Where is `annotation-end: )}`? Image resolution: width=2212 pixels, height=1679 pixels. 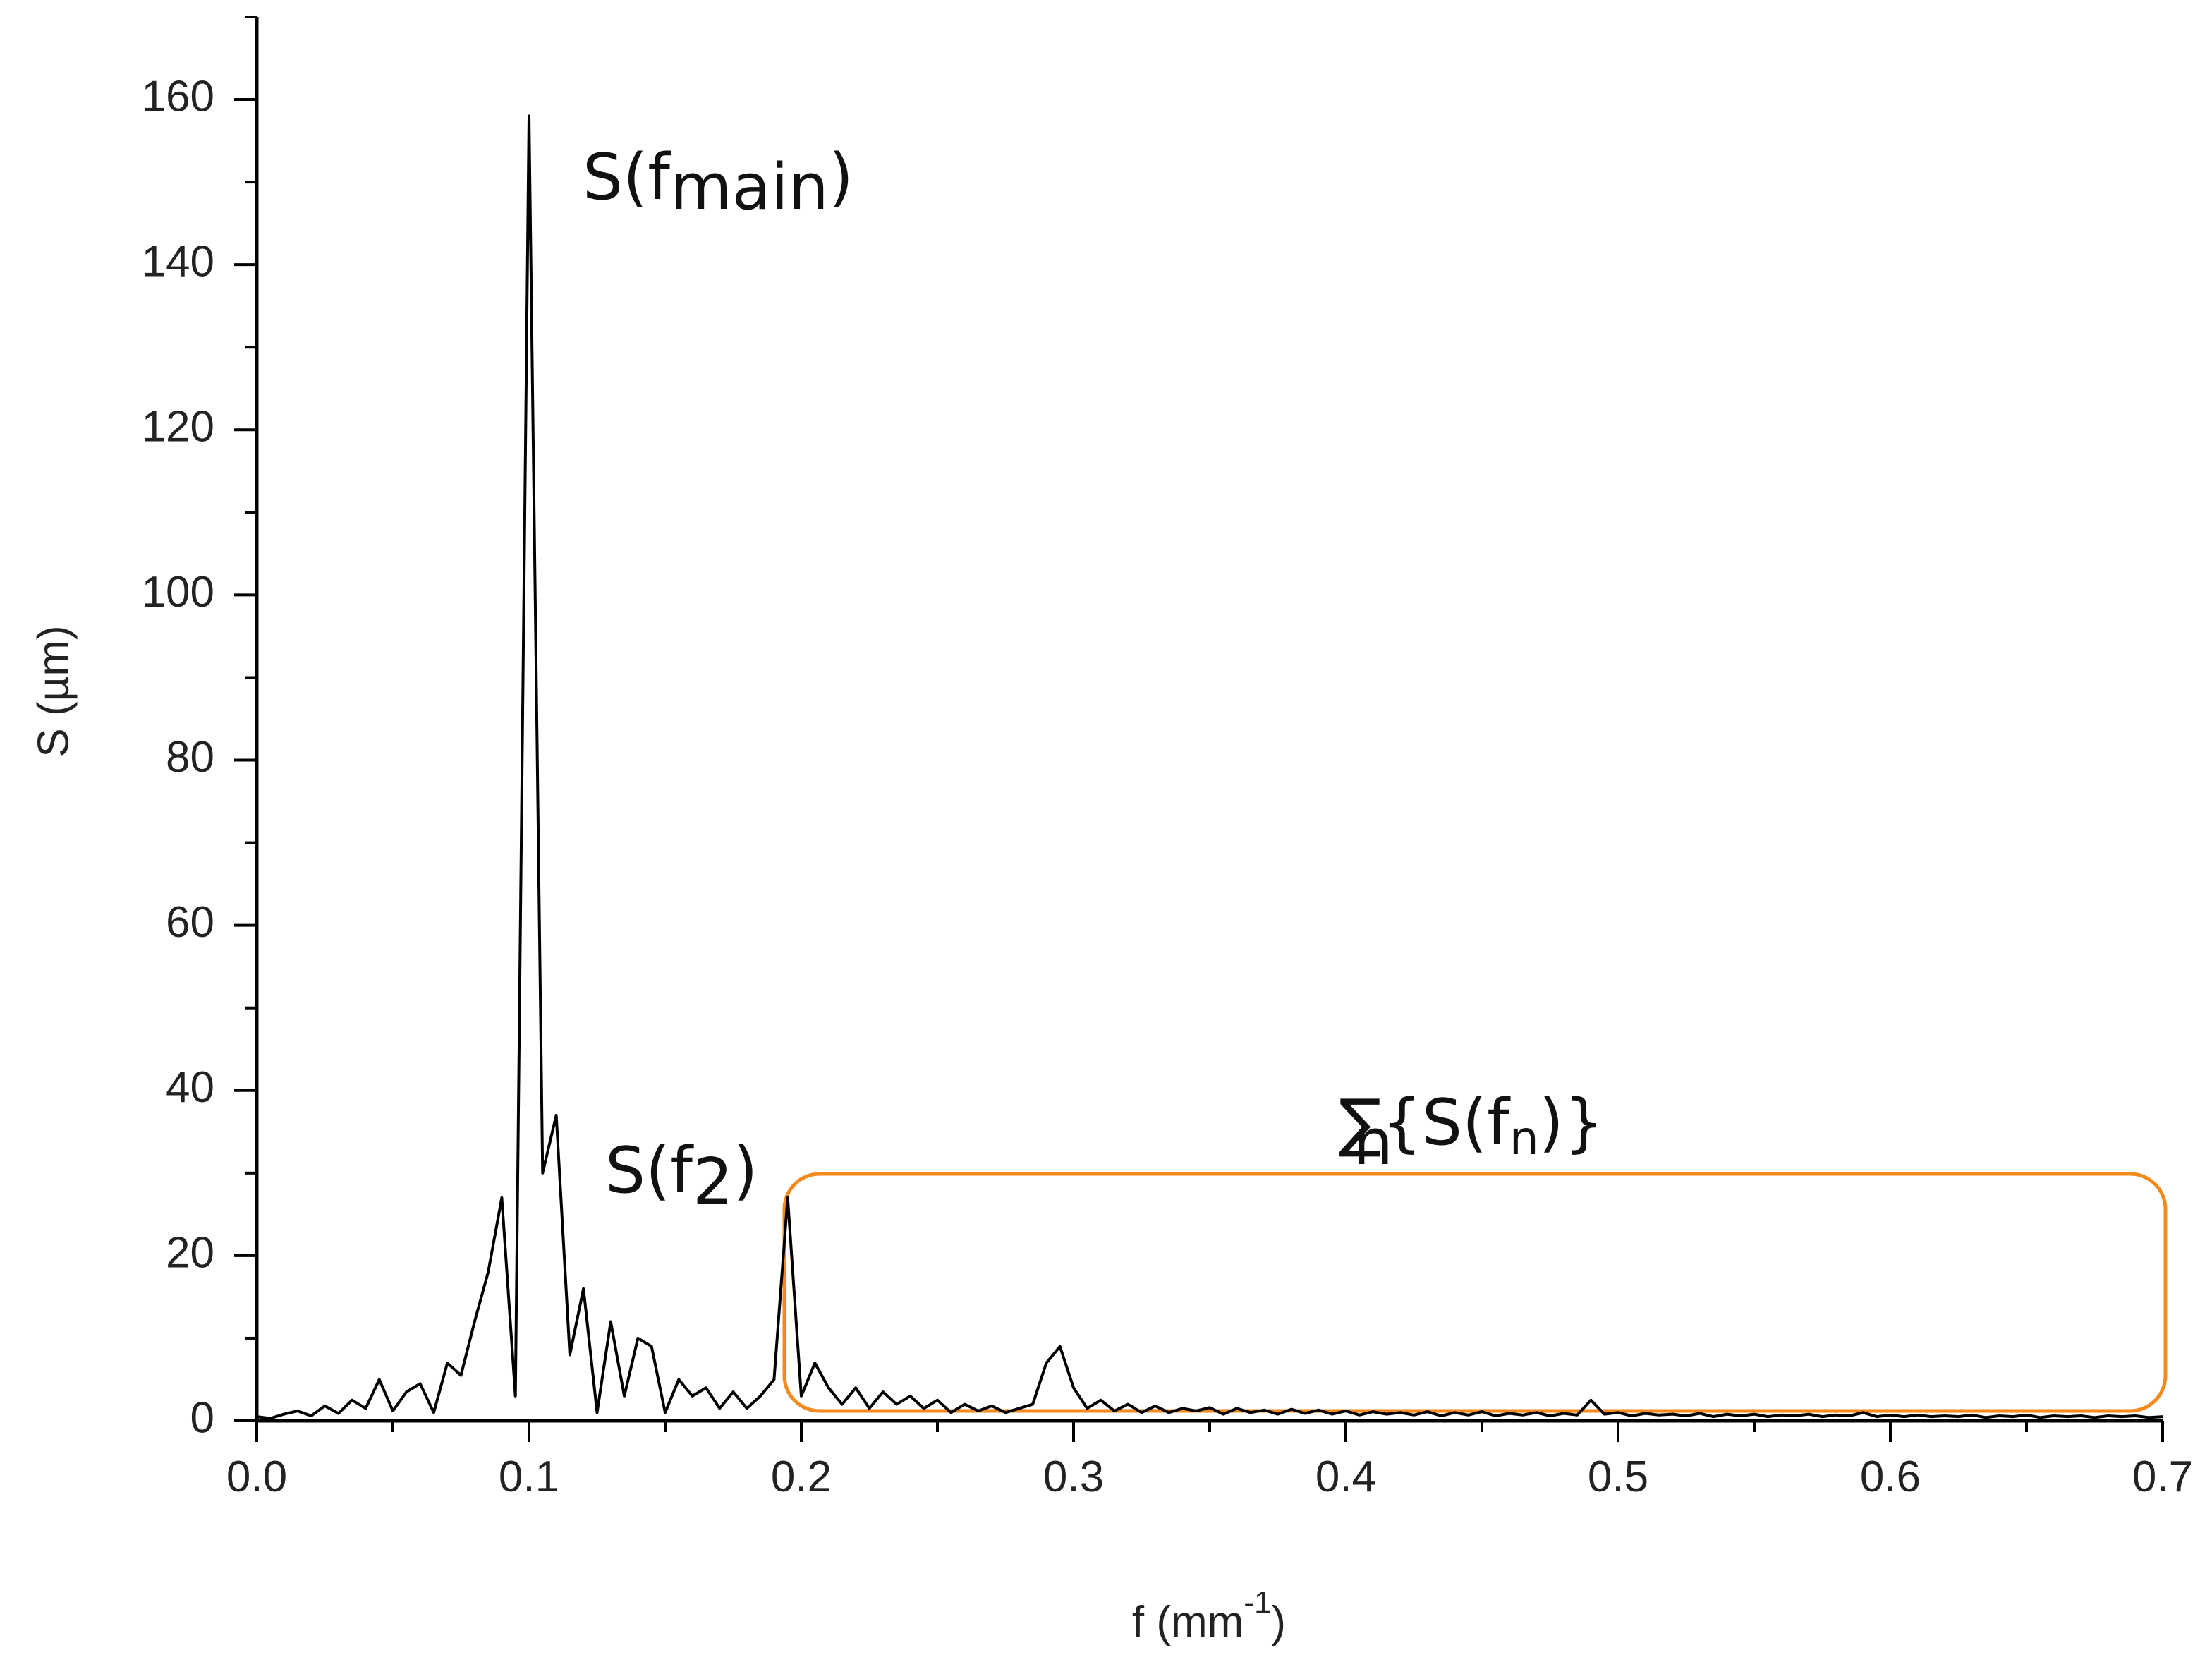 annotation-end: )} is located at coordinates (1572, 1123).